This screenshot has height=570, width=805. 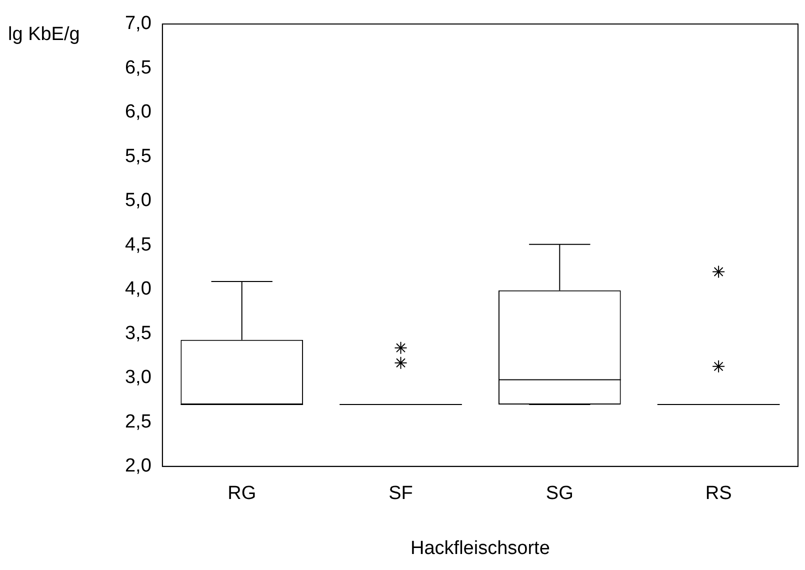 What do you see at coordinates (138, 245) in the screenshot?
I see `y-tick-label: 4,5` at bounding box center [138, 245].